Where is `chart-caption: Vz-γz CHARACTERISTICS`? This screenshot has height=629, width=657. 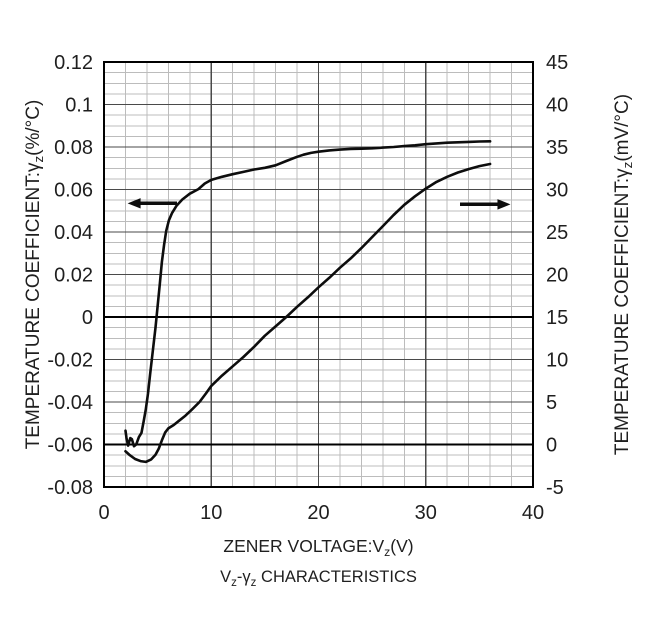 chart-caption: Vz-γz CHARACTERISTICS is located at coordinates (318, 578).